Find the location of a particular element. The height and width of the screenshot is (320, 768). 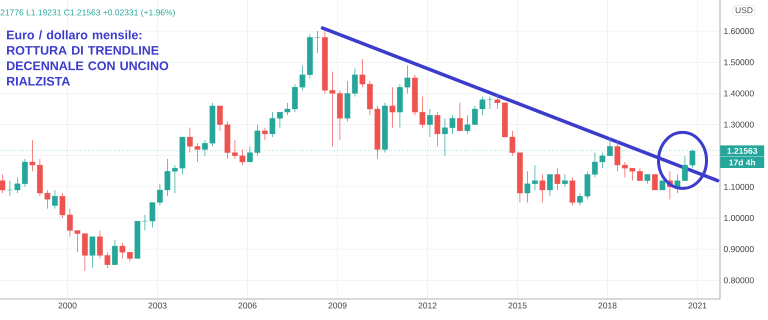

x-tick-label: 2012 is located at coordinates (427, 305).